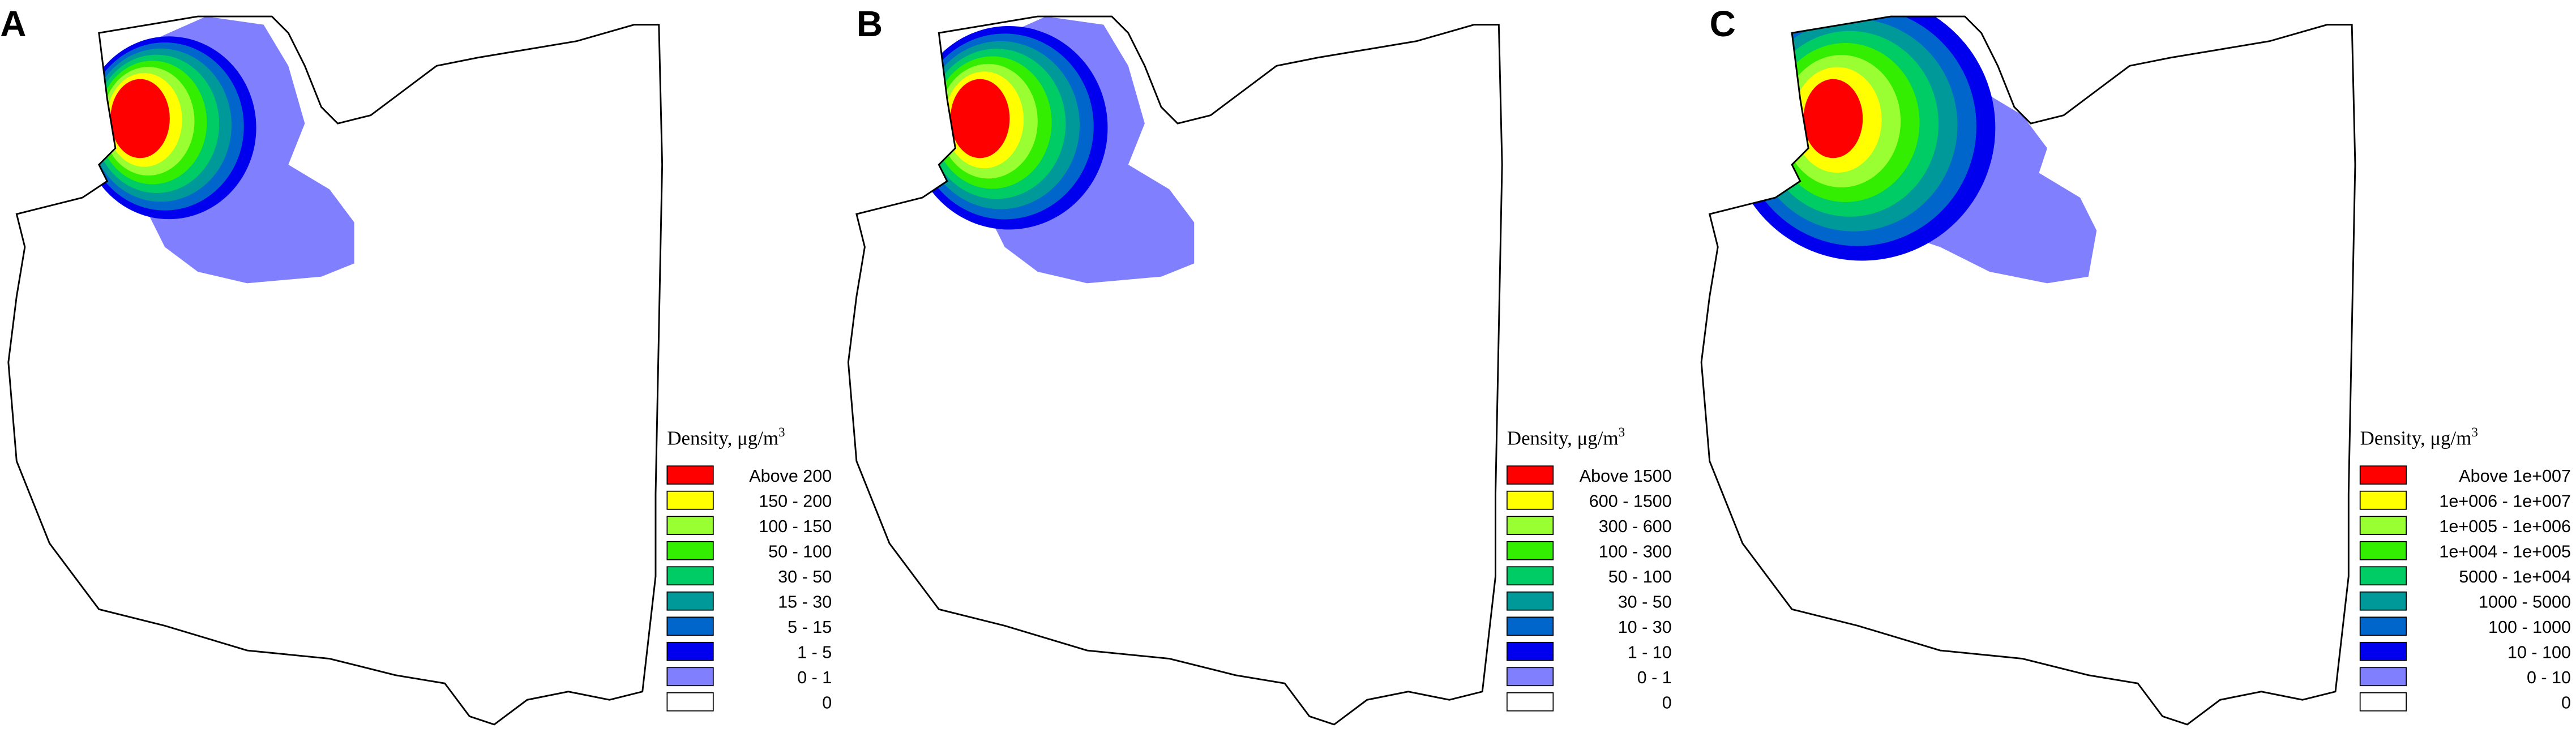  I want to click on legend-label: 150 - 200, so click(795, 501).